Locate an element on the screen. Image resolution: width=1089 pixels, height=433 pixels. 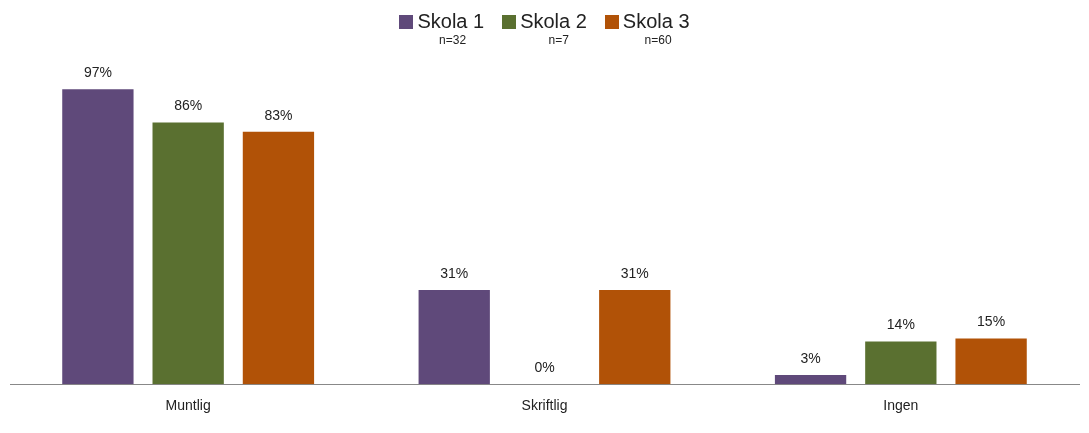
data-label: 14% is located at coordinates (900, 324).